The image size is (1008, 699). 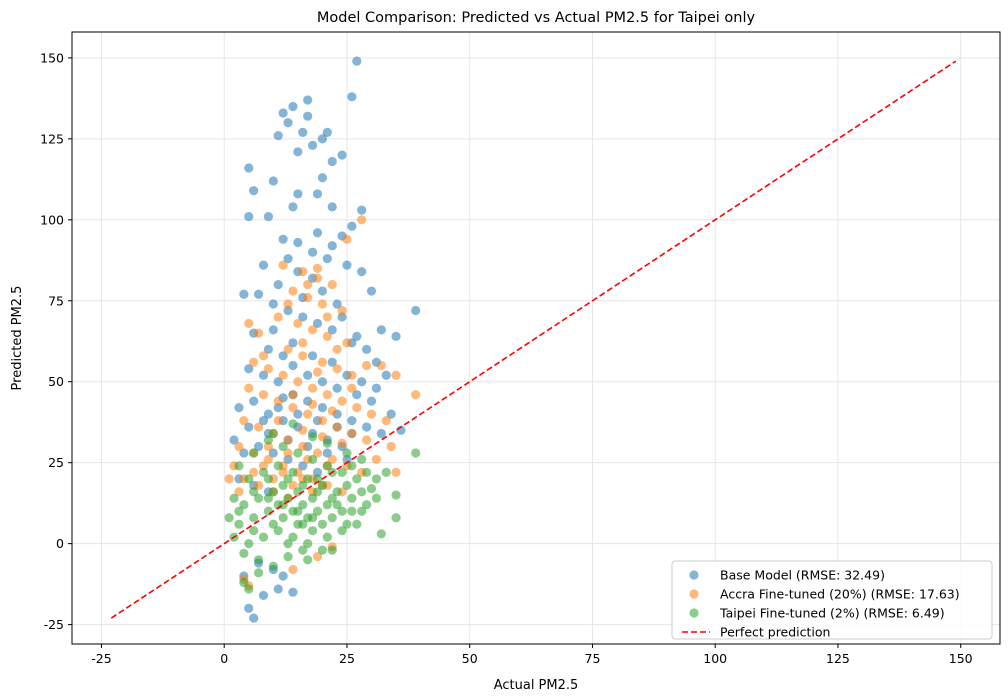 I want to click on x-tick-label: 100, so click(x=715, y=658).